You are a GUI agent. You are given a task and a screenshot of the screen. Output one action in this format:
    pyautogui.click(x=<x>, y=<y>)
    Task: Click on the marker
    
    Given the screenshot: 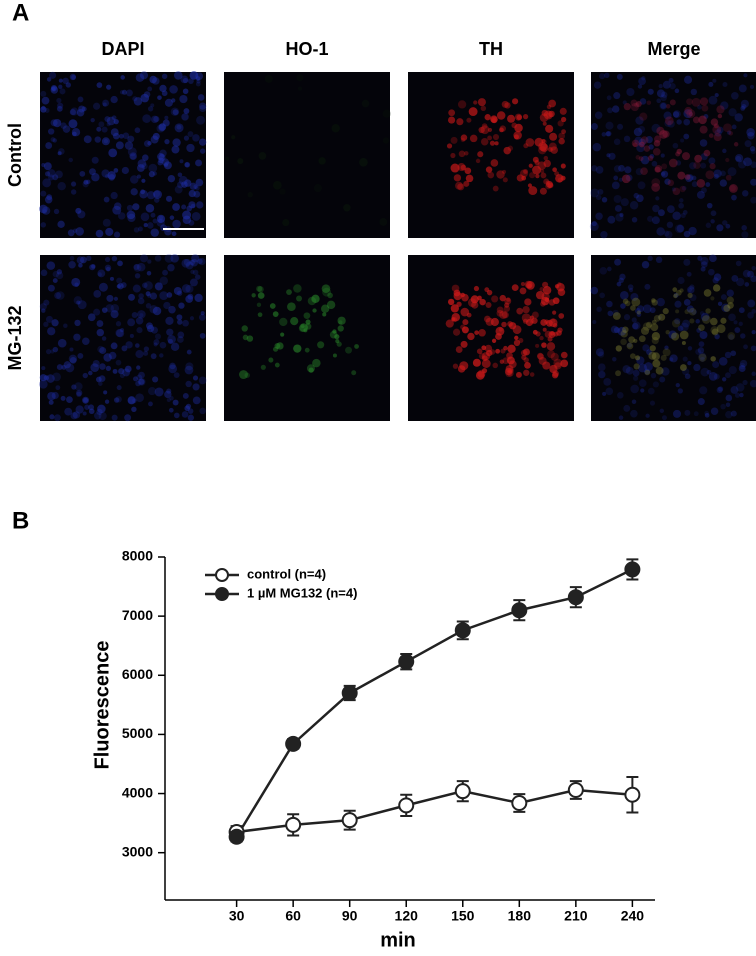 What is the action you would take?
    pyautogui.click(x=406, y=805)
    